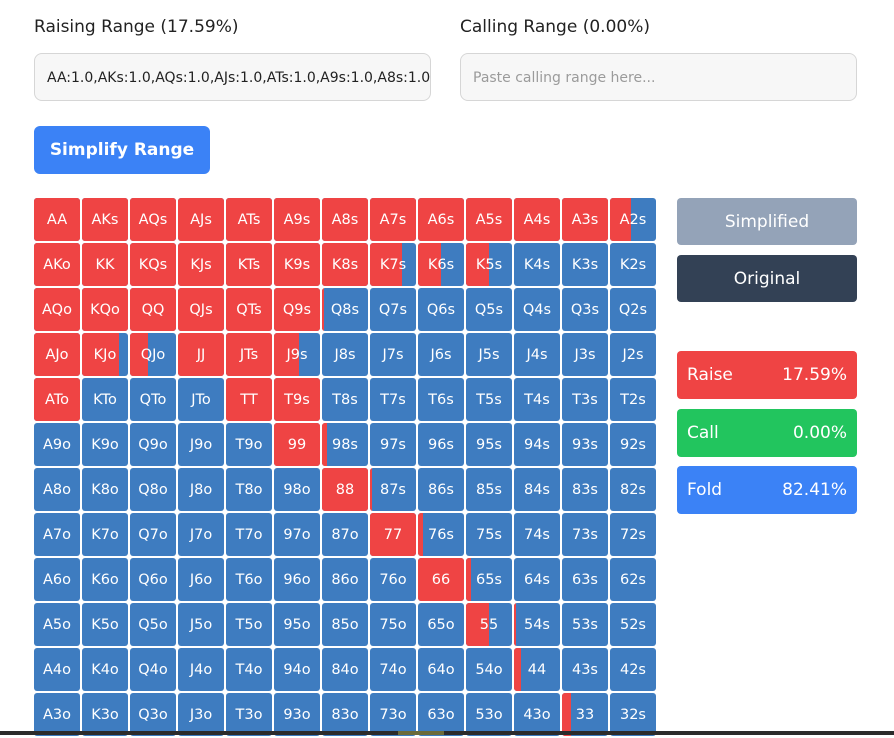 The height and width of the screenshot is (738, 894). I want to click on hand-cell-98s: 98s, so click(345, 444).